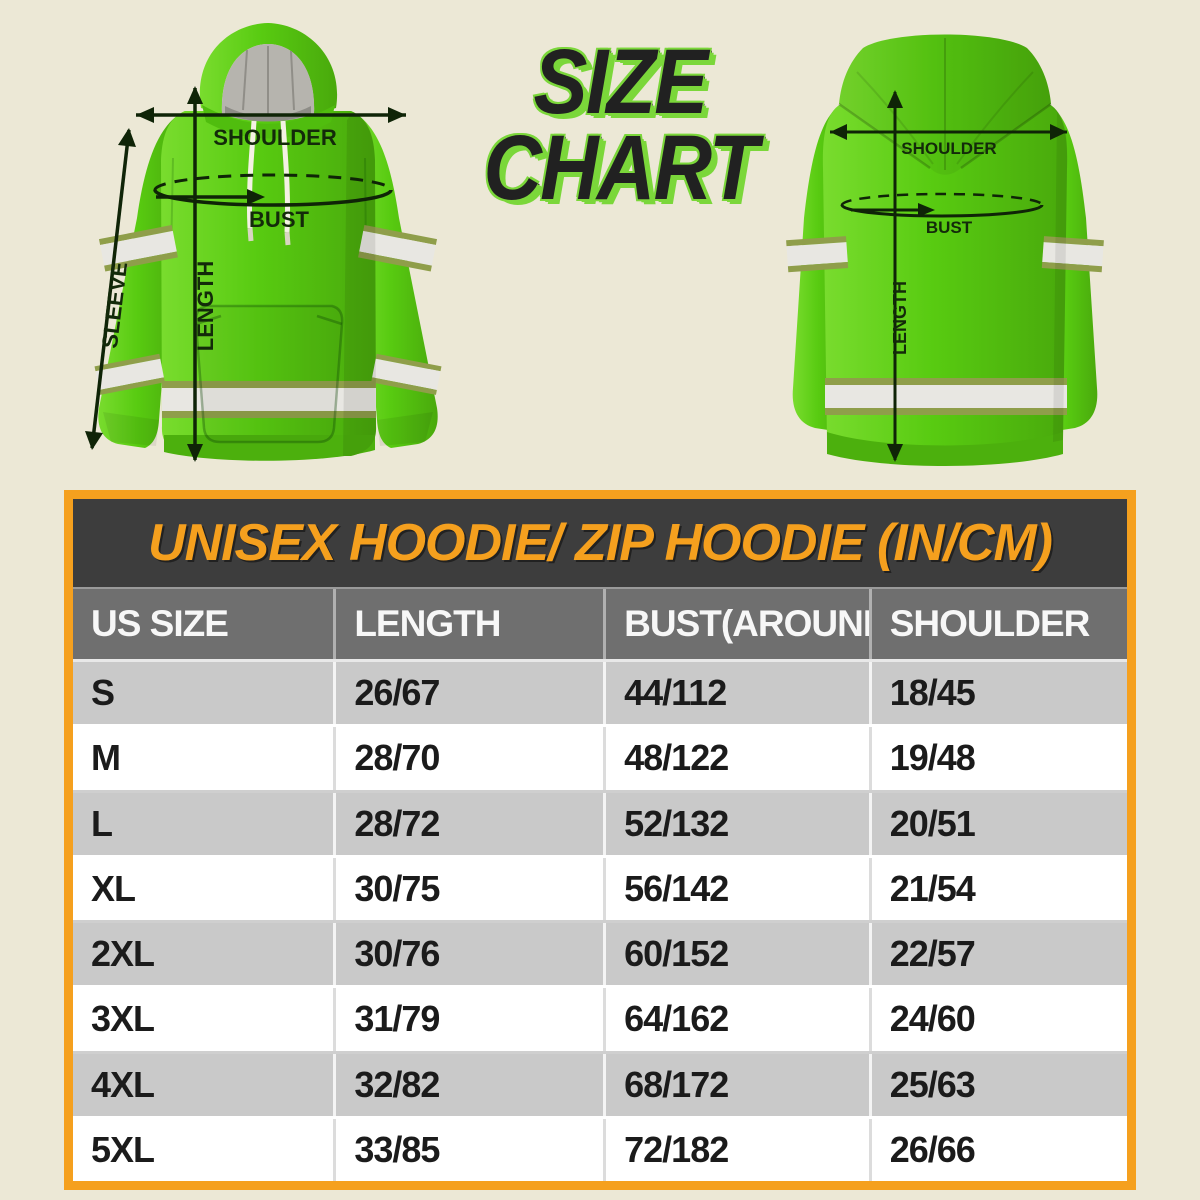  What do you see at coordinates (360, 284) in the screenshot?
I see `front-shade` at bounding box center [360, 284].